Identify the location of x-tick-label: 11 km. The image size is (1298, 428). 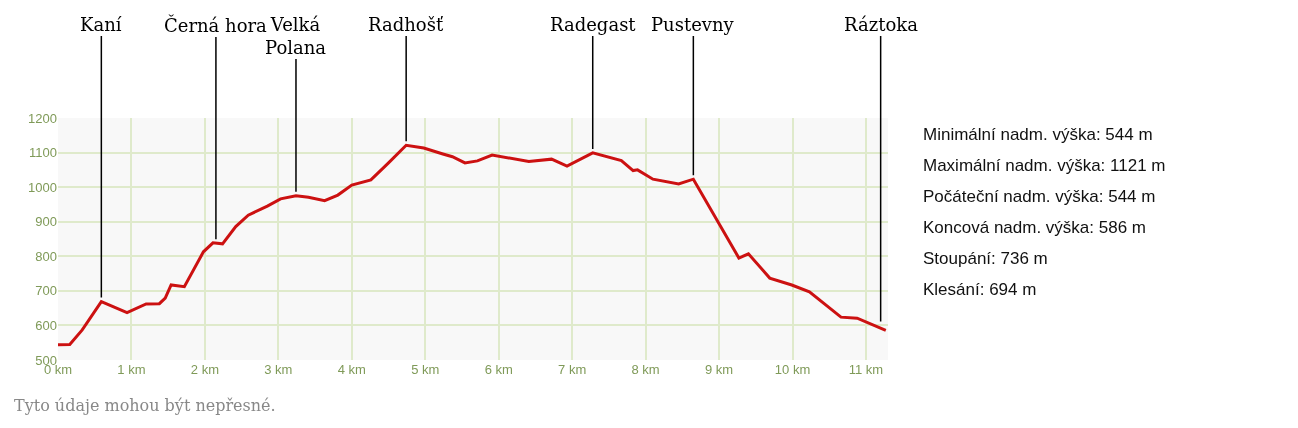
(866, 369).